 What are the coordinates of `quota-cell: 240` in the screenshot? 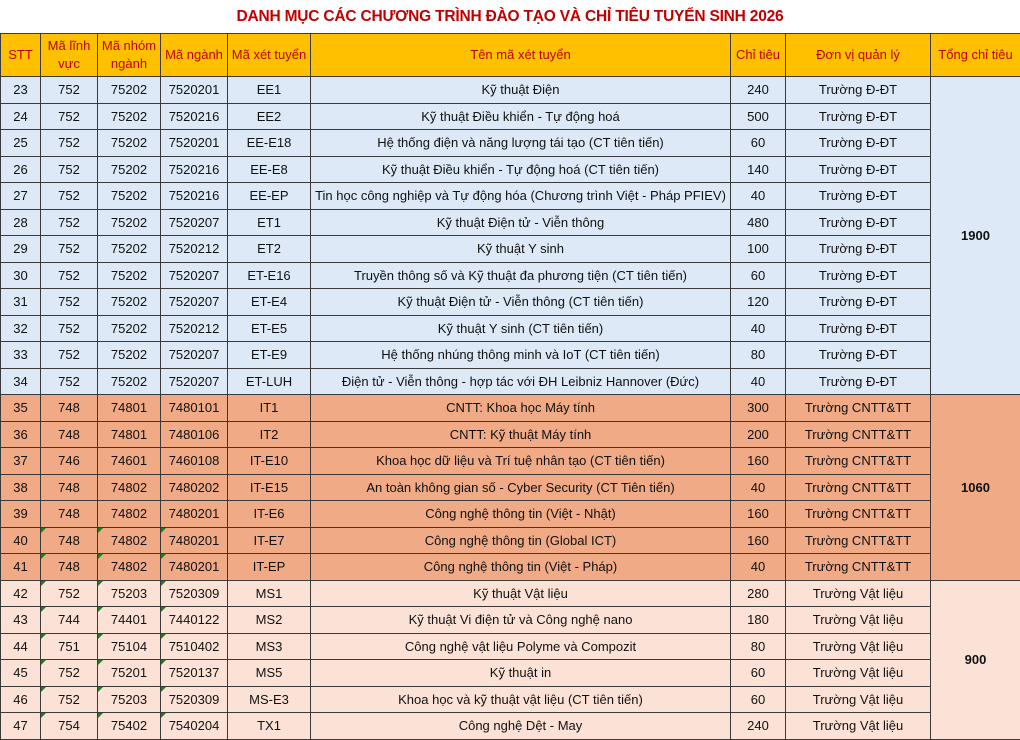 It's located at (758, 90).